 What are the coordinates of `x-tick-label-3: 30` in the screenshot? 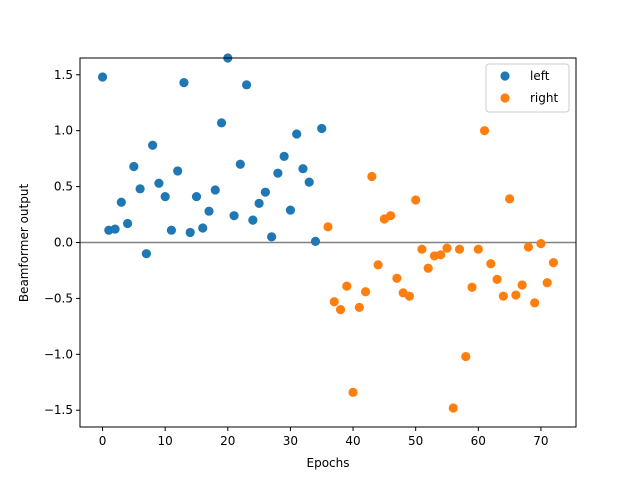 It's located at (290, 441).